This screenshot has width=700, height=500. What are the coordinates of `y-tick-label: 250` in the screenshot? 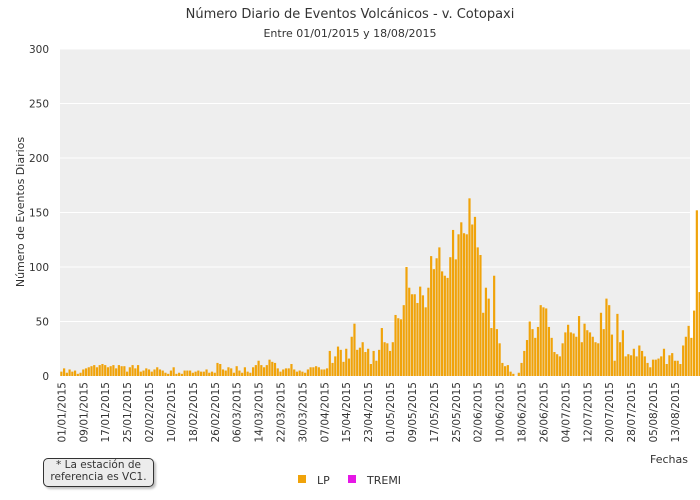 It's located at (39, 105).